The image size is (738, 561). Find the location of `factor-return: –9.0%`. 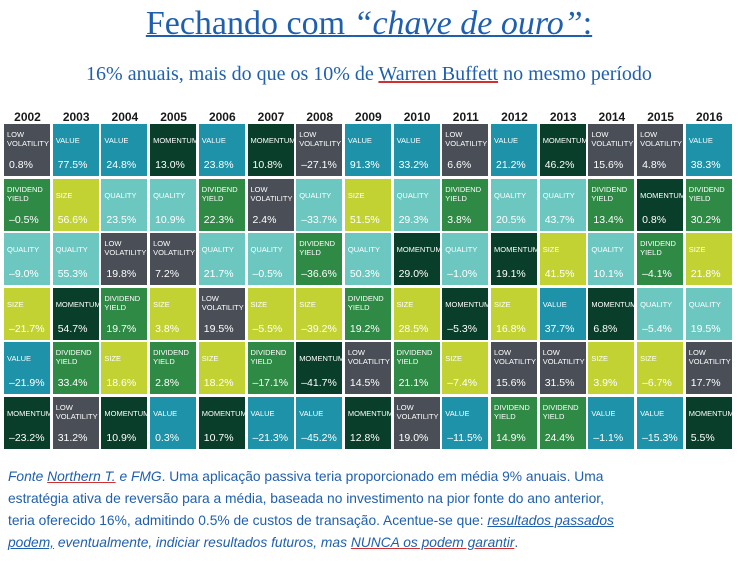

factor-return: –9.0% is located at coordinates (24, 274).